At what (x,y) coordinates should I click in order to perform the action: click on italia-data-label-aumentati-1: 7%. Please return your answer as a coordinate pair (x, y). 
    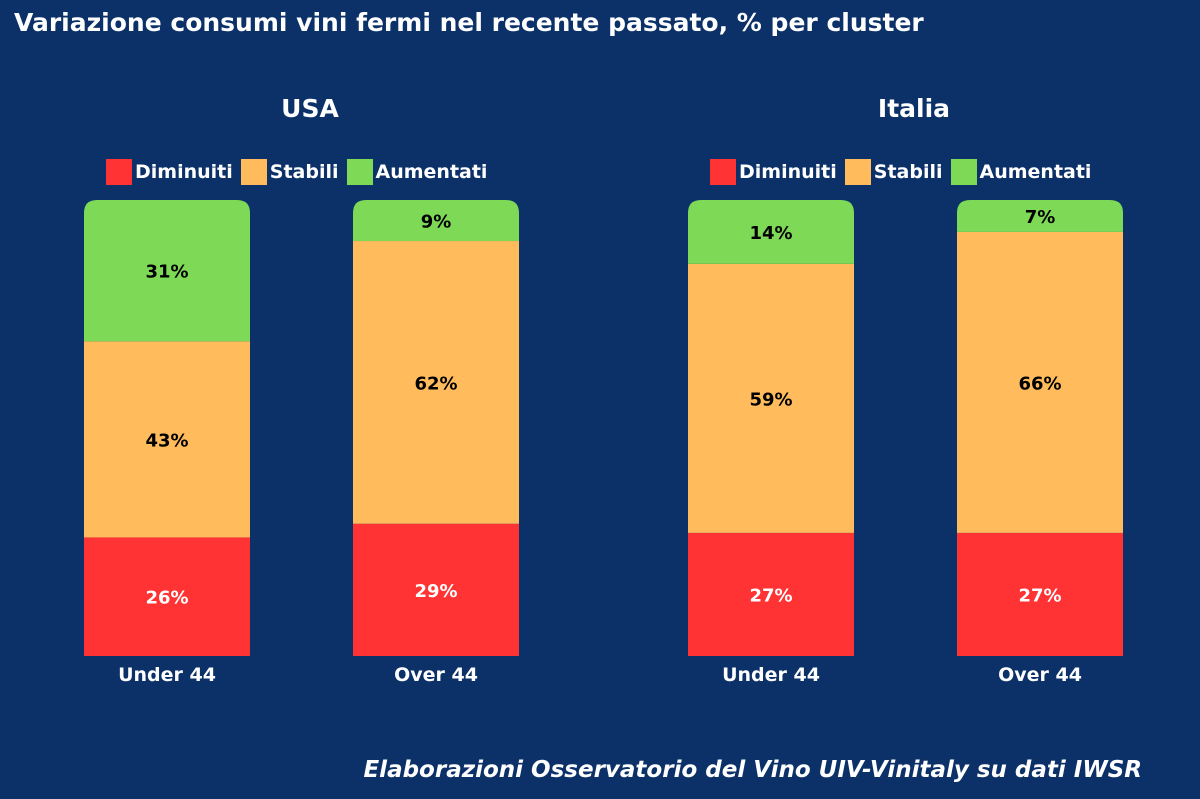
    Looking at the image, I should click on (1040, 217).